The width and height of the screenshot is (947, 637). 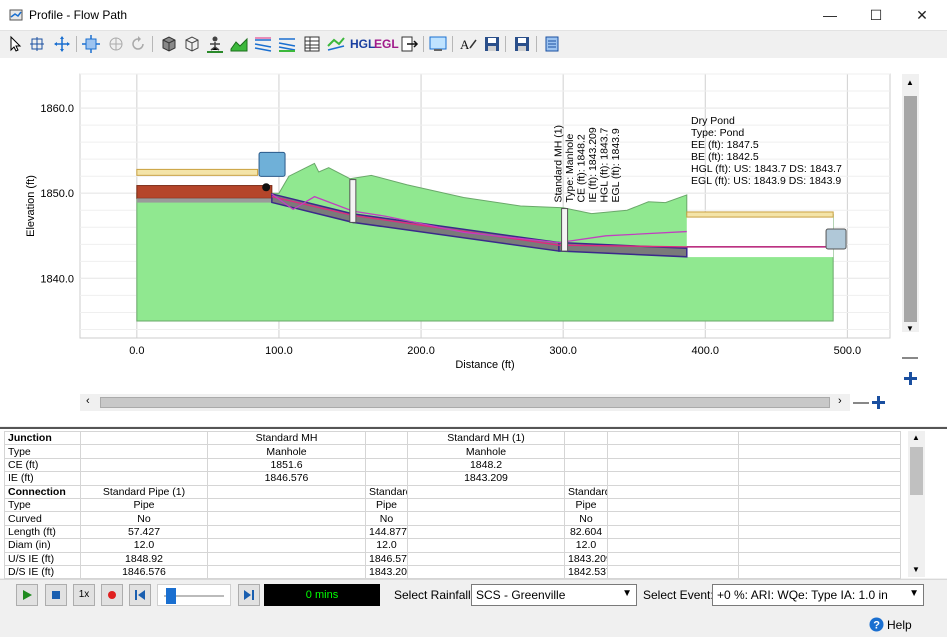 What do you see at coordinates (88, 401) in the screenshot?
I see `scroll-left-icon: ‹` at bounding box center [88, 401].